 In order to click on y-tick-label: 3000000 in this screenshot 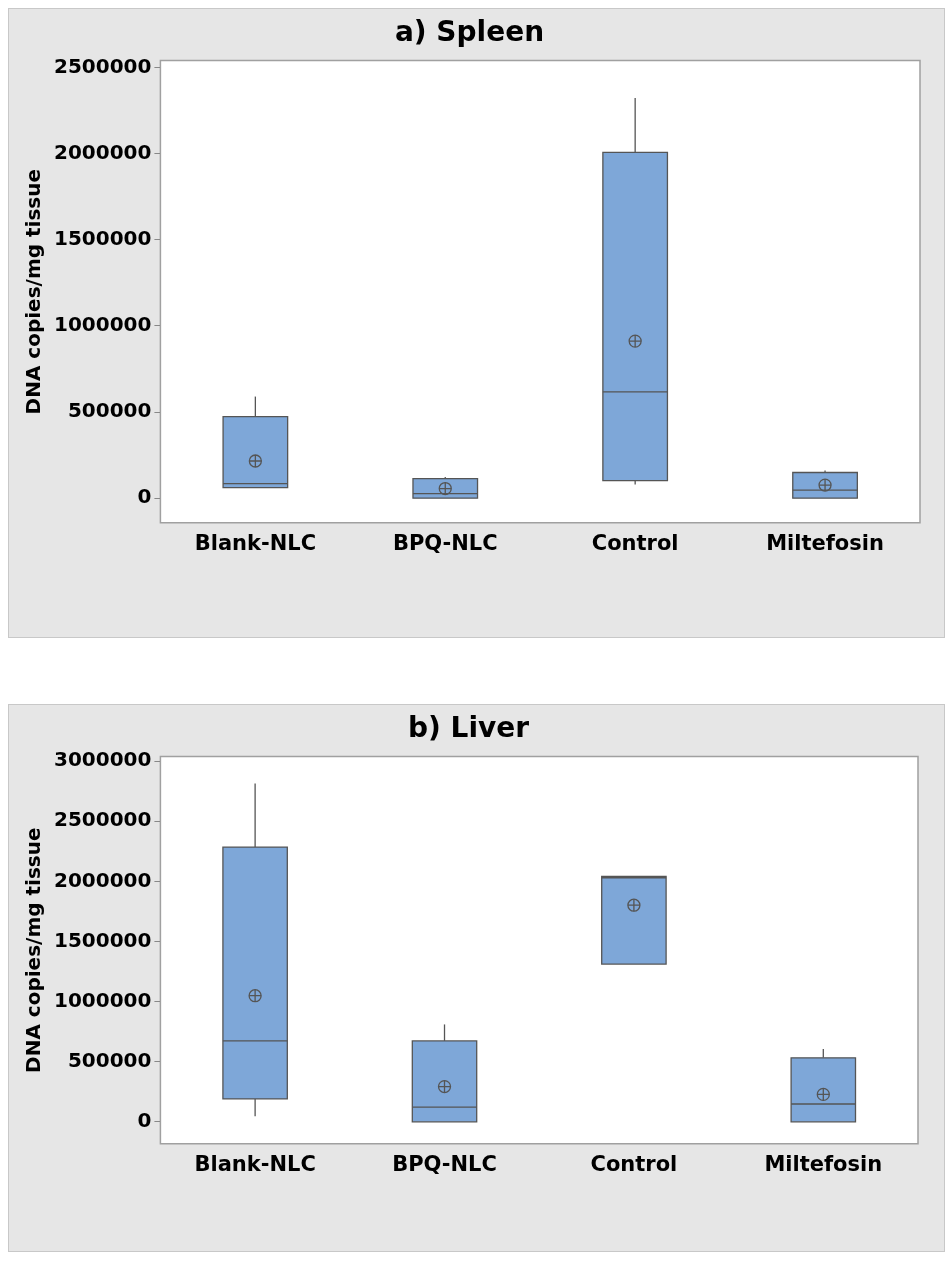, I will do `click(102, 759)`.